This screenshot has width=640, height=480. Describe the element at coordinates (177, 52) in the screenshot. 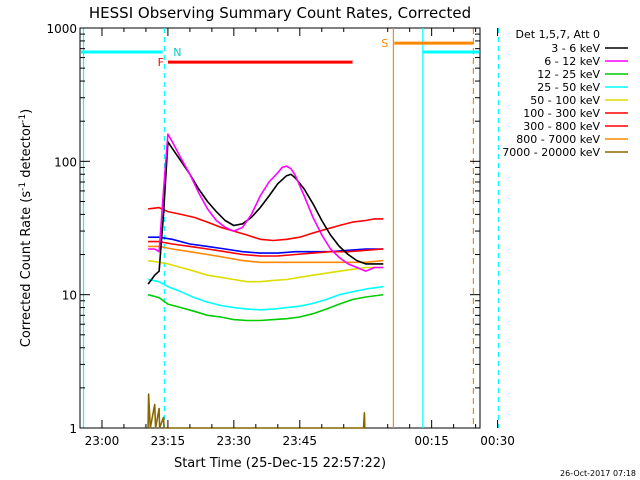

I see `night-flag-label: N` at that location.